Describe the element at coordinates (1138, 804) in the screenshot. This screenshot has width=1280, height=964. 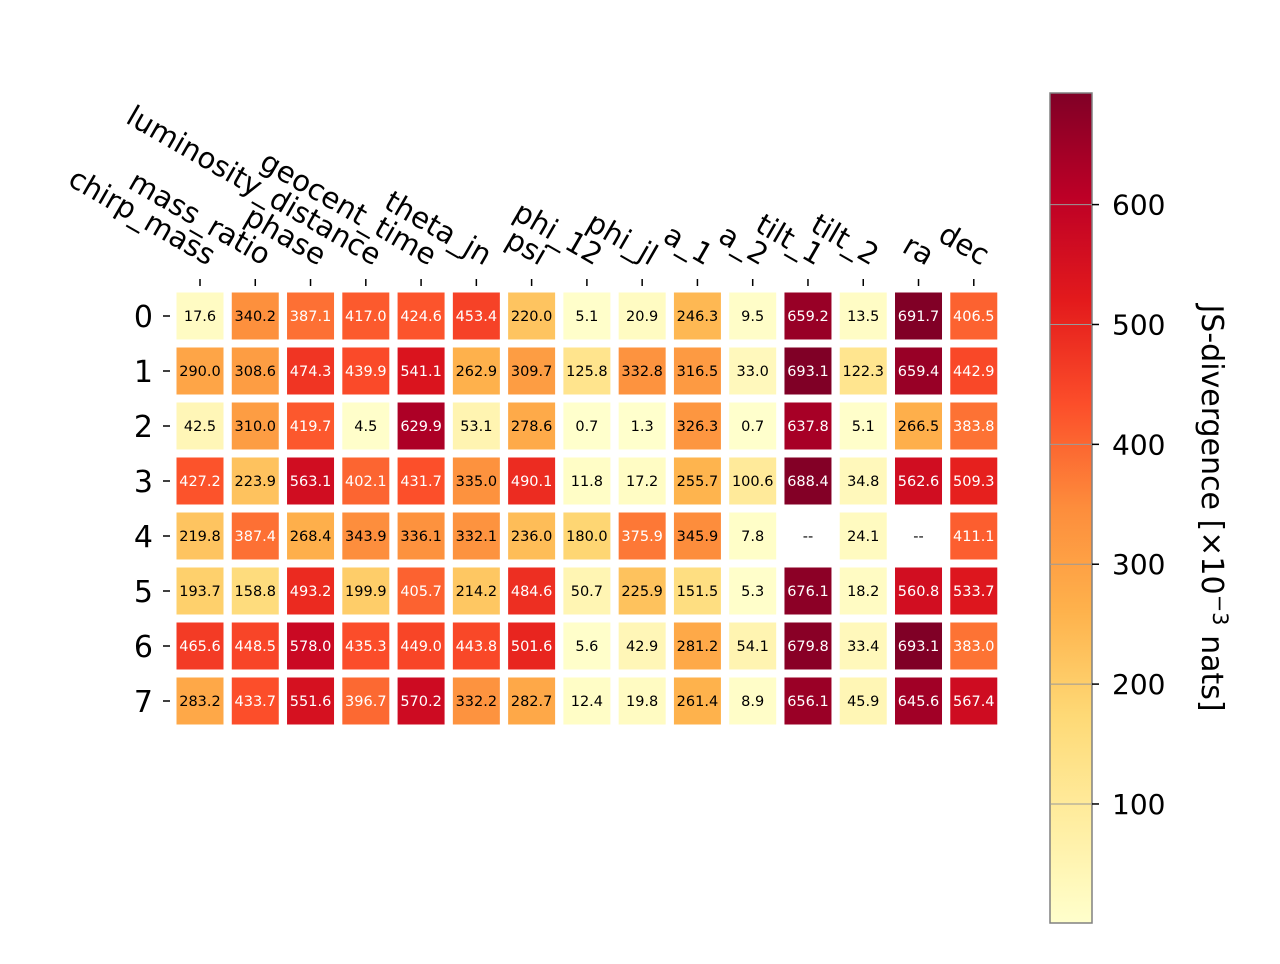
I see `colorbar-tick-label: 100` at that location.